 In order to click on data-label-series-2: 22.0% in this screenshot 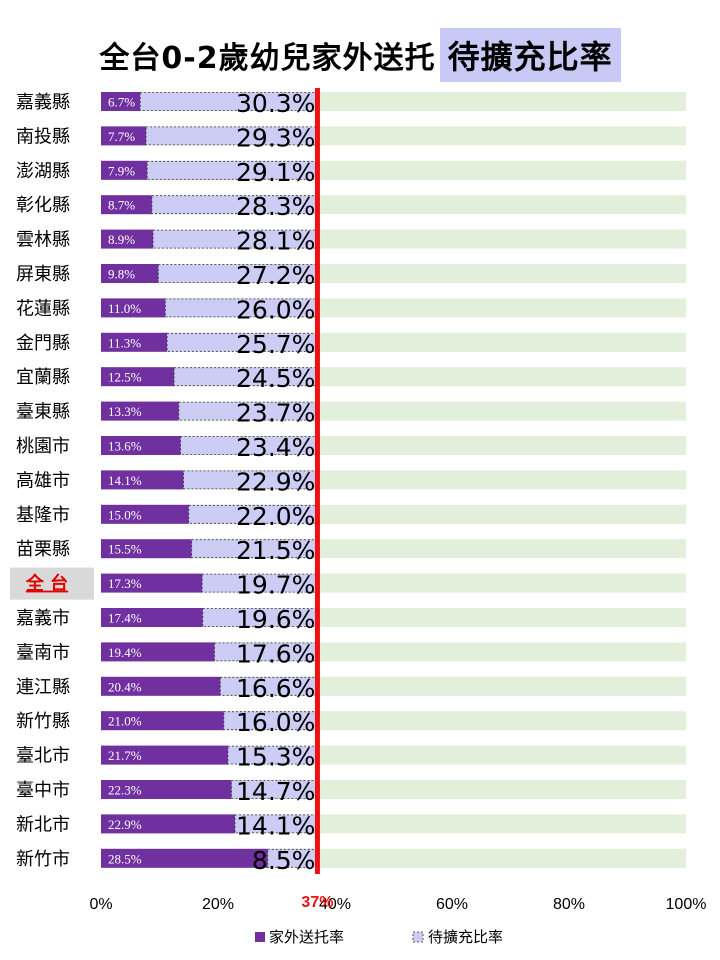, I will do `click(275, 516)`.